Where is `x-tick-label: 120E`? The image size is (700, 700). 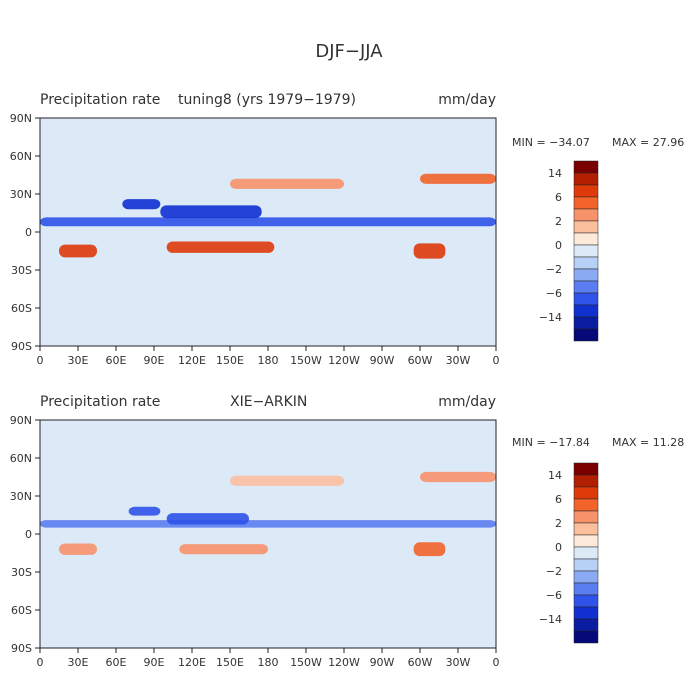 x-tick-label: 120E is located at coordinates (192, 662).